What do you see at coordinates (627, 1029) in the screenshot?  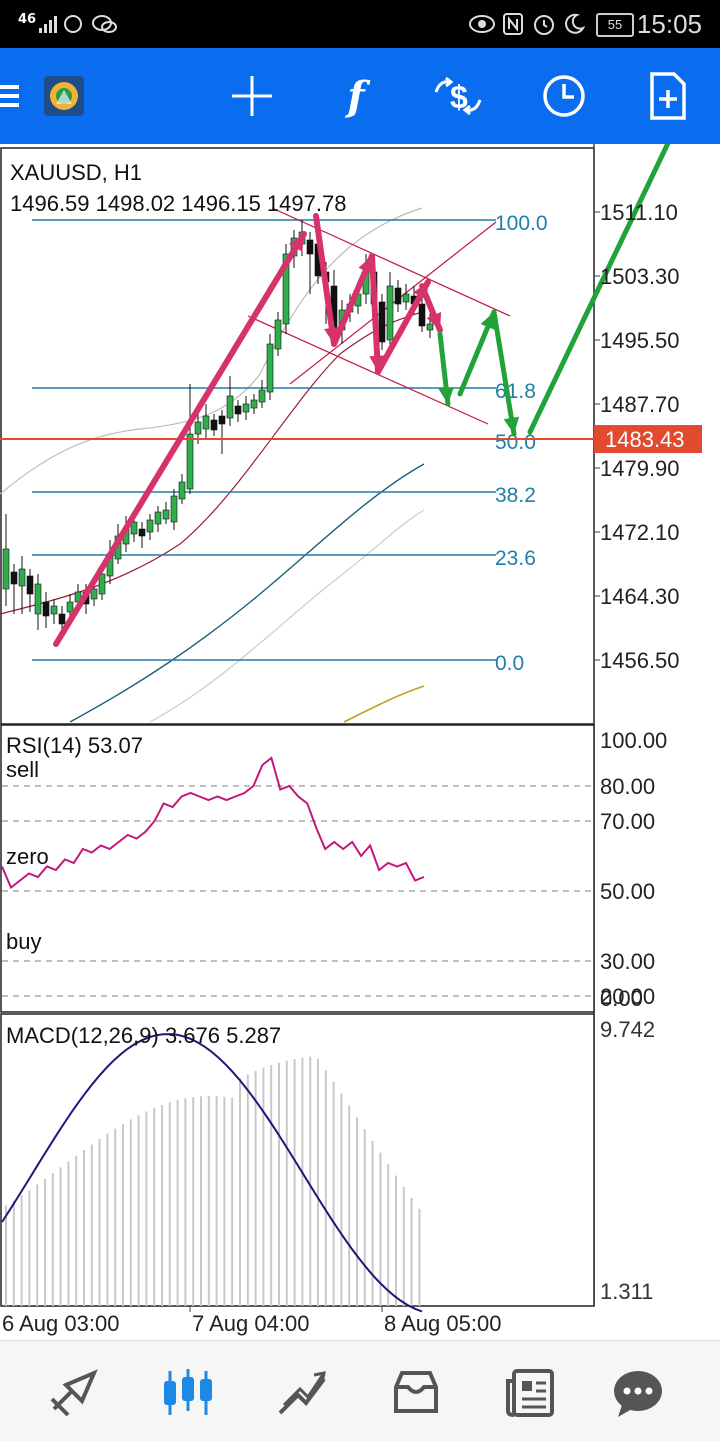 I see `macd-axis-top: 9.742` at bounding box center [627, 1029].